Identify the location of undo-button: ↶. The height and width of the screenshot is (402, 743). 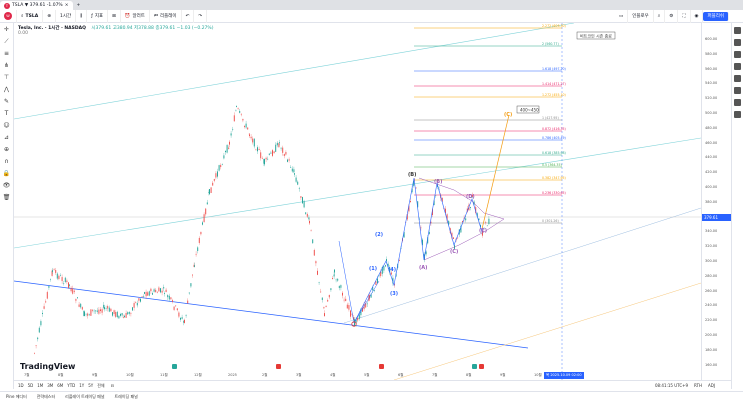
(188, 16).